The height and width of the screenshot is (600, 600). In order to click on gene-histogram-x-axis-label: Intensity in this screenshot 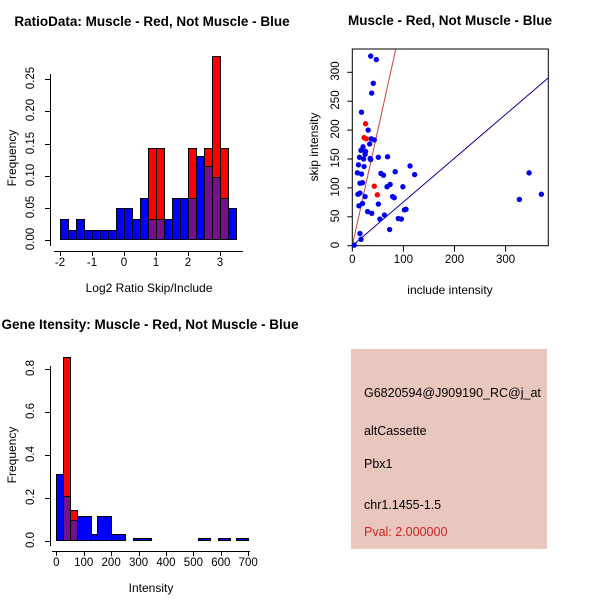, I will do `click(151, 588)`.